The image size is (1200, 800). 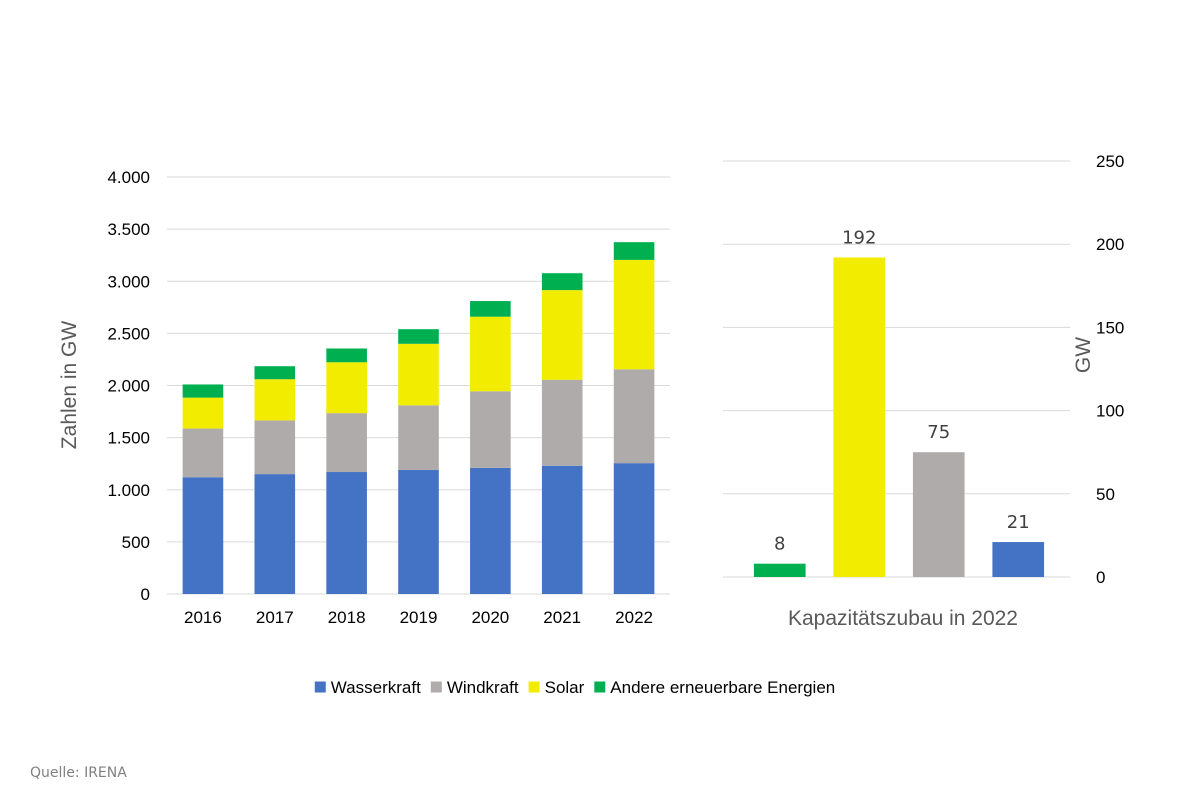 I want to click on source-note: Quelle: IRENA, so click(x=78, y=773).